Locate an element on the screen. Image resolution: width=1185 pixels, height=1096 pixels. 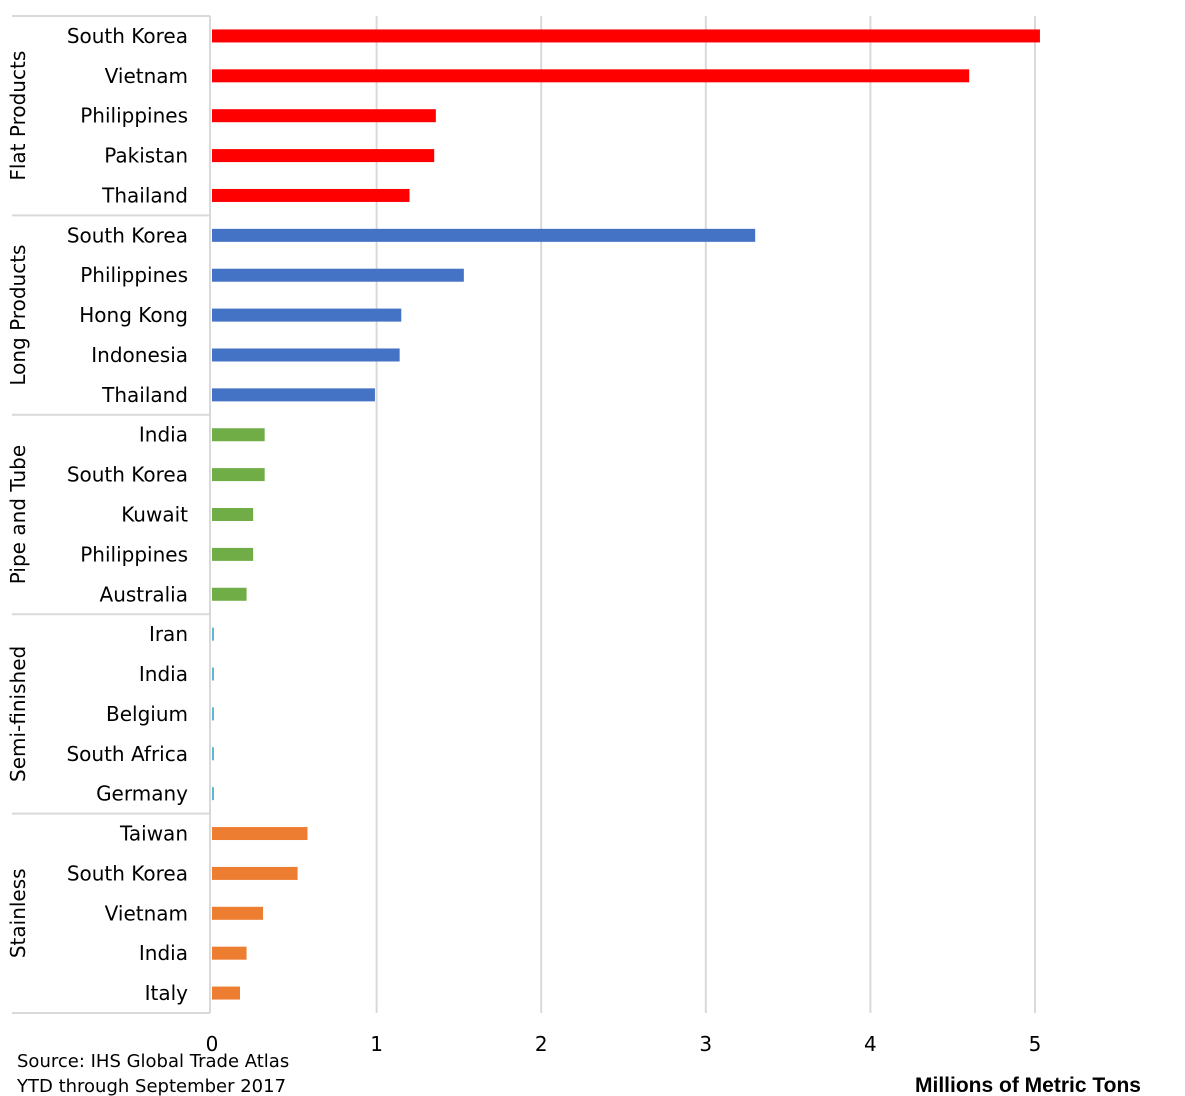
category-label-stainless-taiwan: Taiwan is located at coordinates (153, 834).